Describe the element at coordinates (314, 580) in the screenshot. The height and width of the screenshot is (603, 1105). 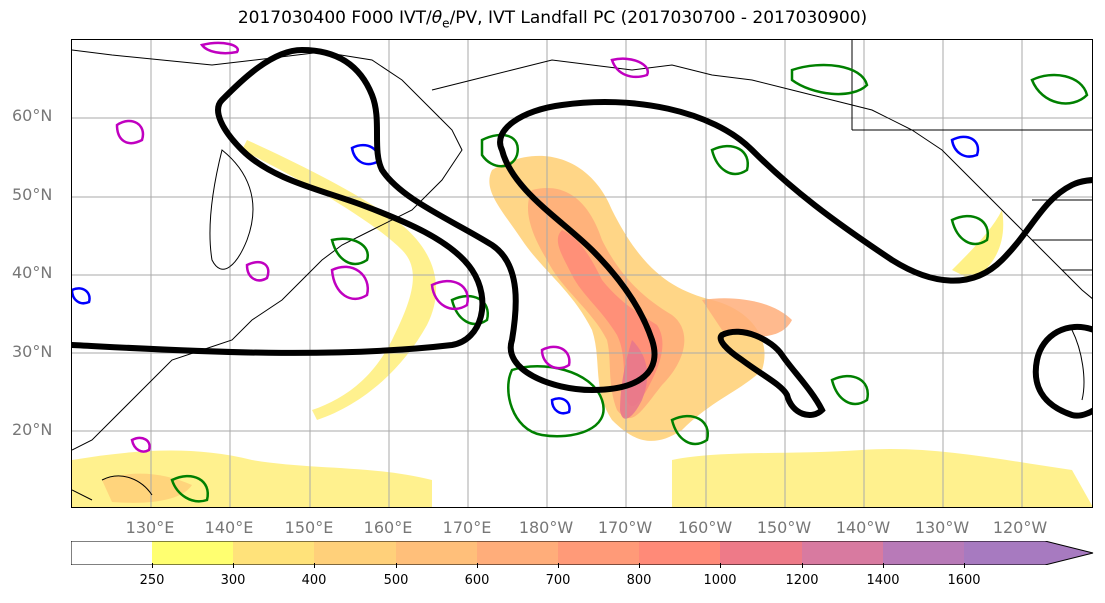
I see `cbar-tick-400: 400` at that location.